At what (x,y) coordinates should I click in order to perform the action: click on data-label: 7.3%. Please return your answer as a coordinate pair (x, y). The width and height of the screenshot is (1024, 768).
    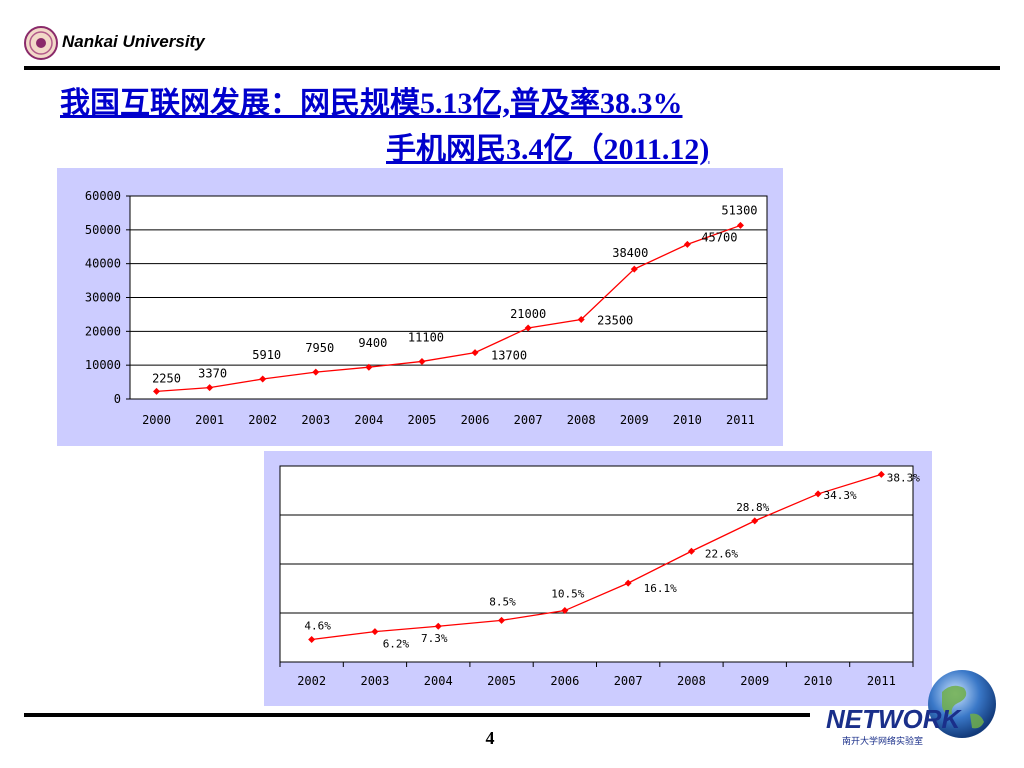
    Looking at the image, I should click on (434, 638).